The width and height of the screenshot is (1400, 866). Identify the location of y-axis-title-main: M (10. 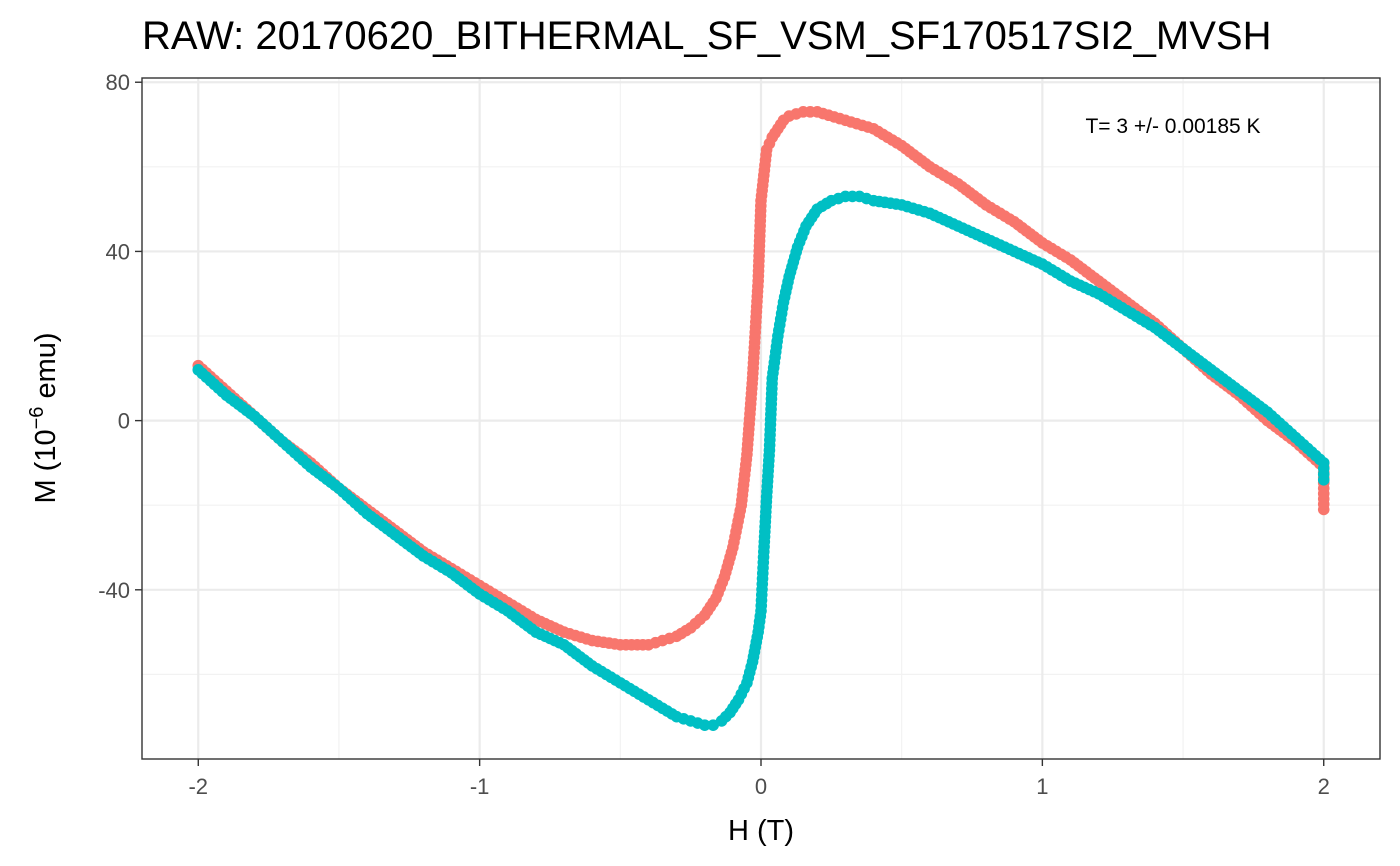
(46, 466).